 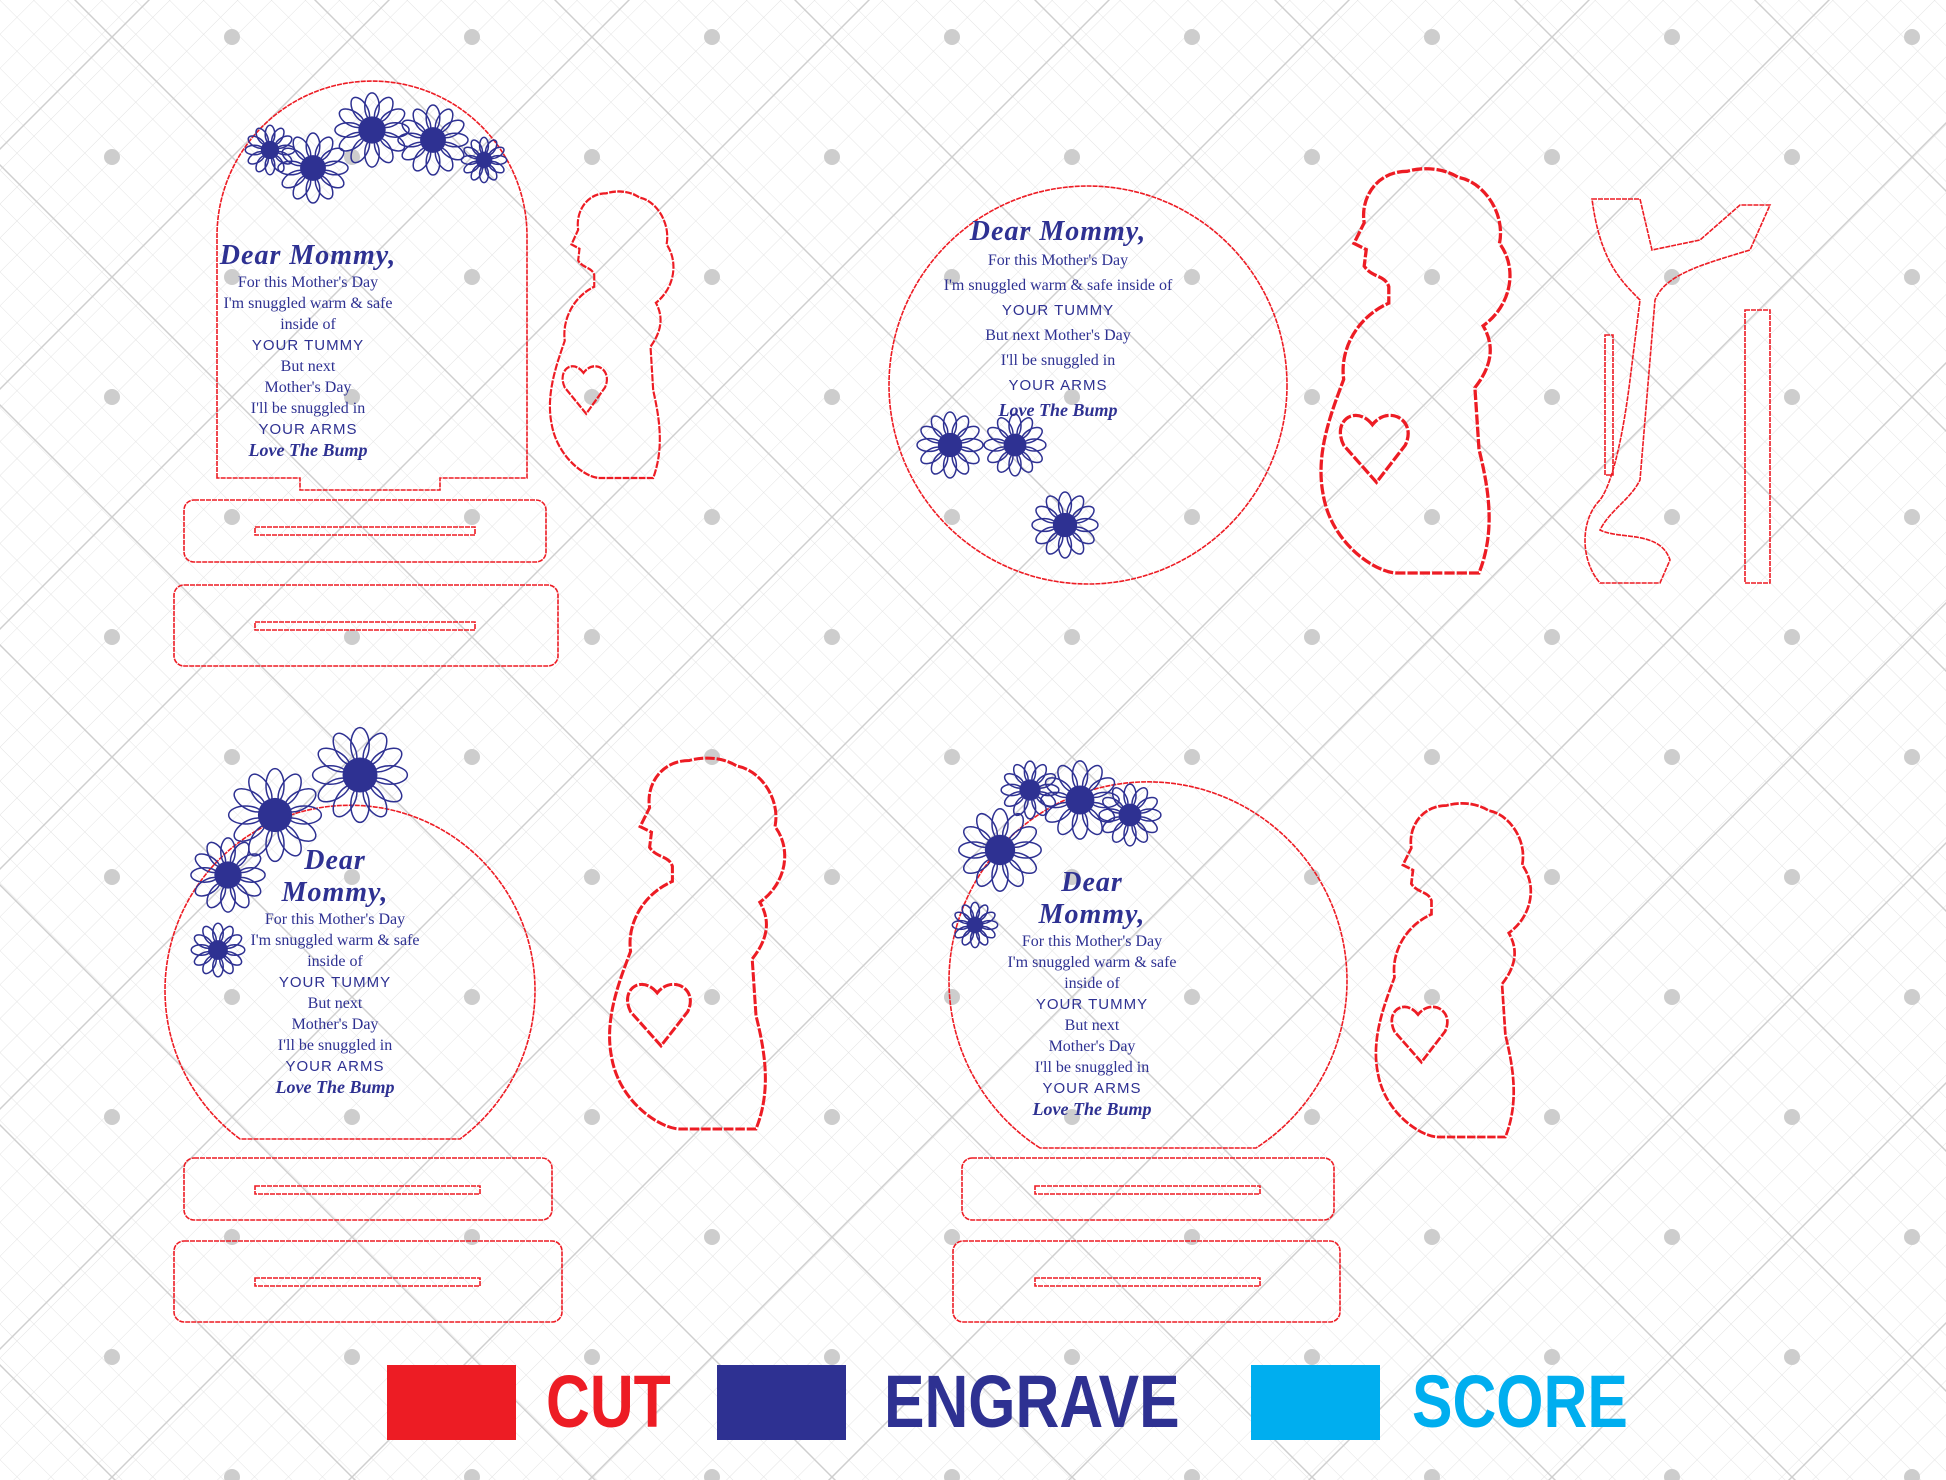 I want to click on base-plate-top, so click(x=1148, y=1189).